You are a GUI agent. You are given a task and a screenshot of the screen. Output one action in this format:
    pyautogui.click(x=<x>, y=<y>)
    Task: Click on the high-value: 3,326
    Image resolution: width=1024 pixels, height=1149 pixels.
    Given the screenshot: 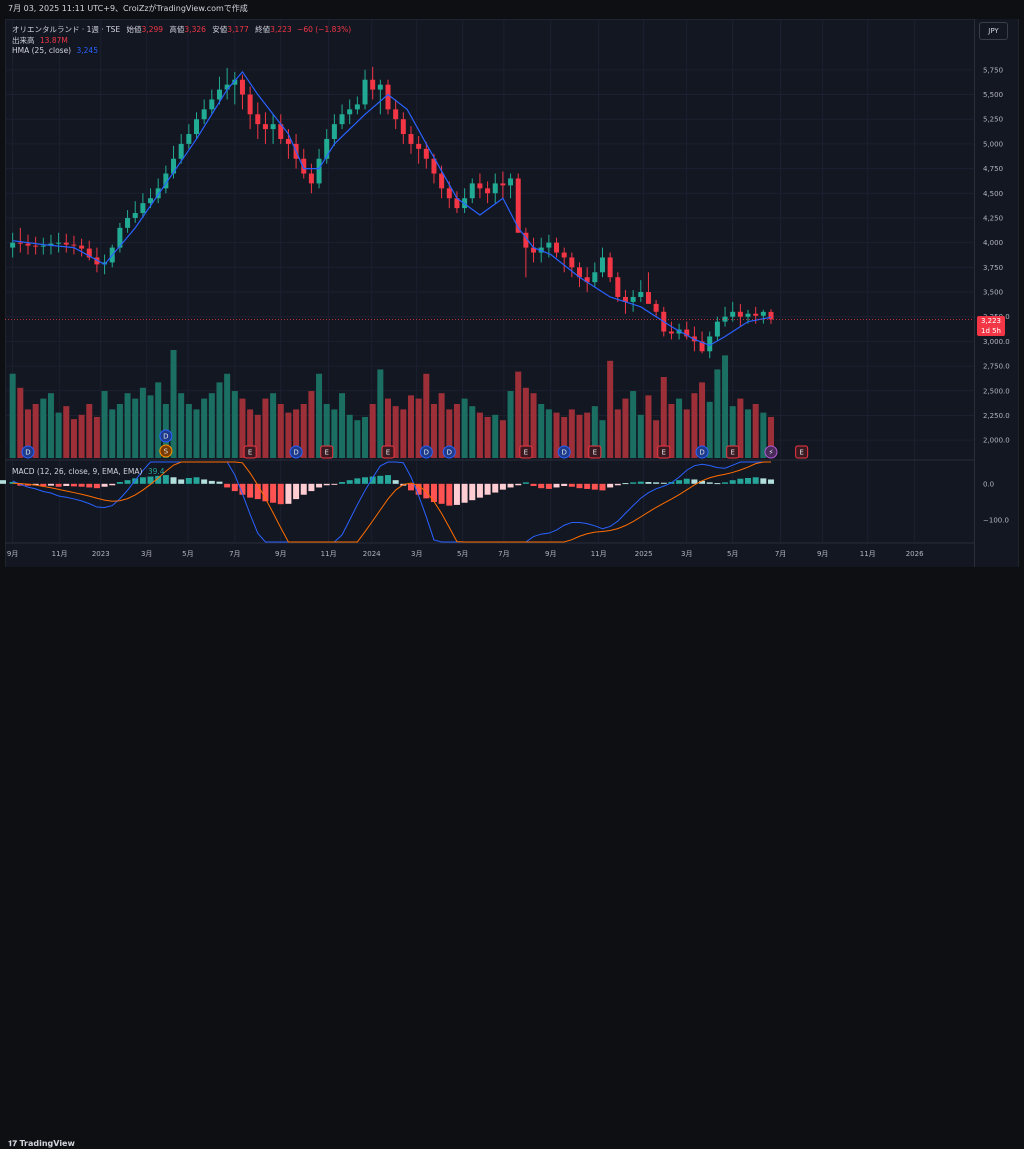 What is the action you would take?
    pyautogui.click(x=195, y=29)
    